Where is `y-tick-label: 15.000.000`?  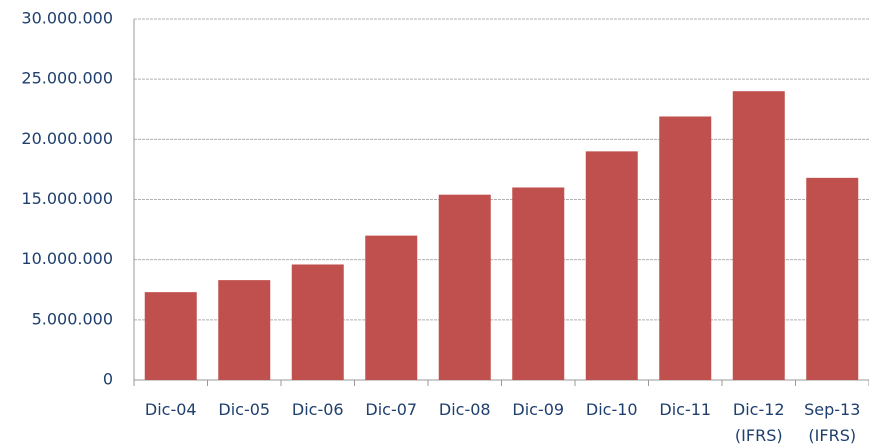
y-tick-label: 15.000.000 is located at coordinates (67, 198).